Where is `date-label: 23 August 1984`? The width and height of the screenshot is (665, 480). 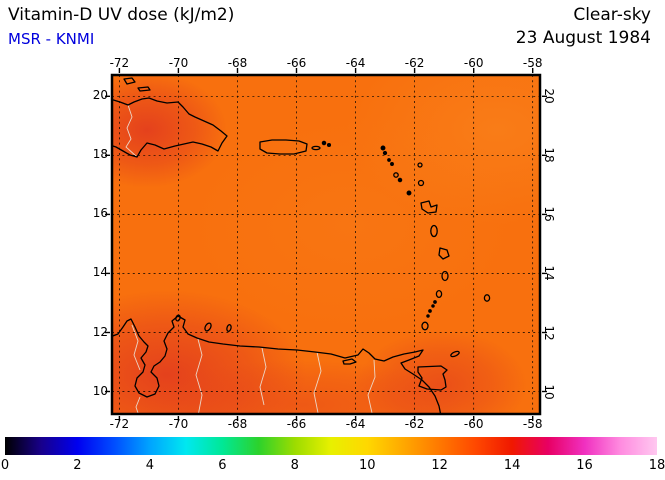 date-label: 23 August 1984 is located at coordinates (583, 38).